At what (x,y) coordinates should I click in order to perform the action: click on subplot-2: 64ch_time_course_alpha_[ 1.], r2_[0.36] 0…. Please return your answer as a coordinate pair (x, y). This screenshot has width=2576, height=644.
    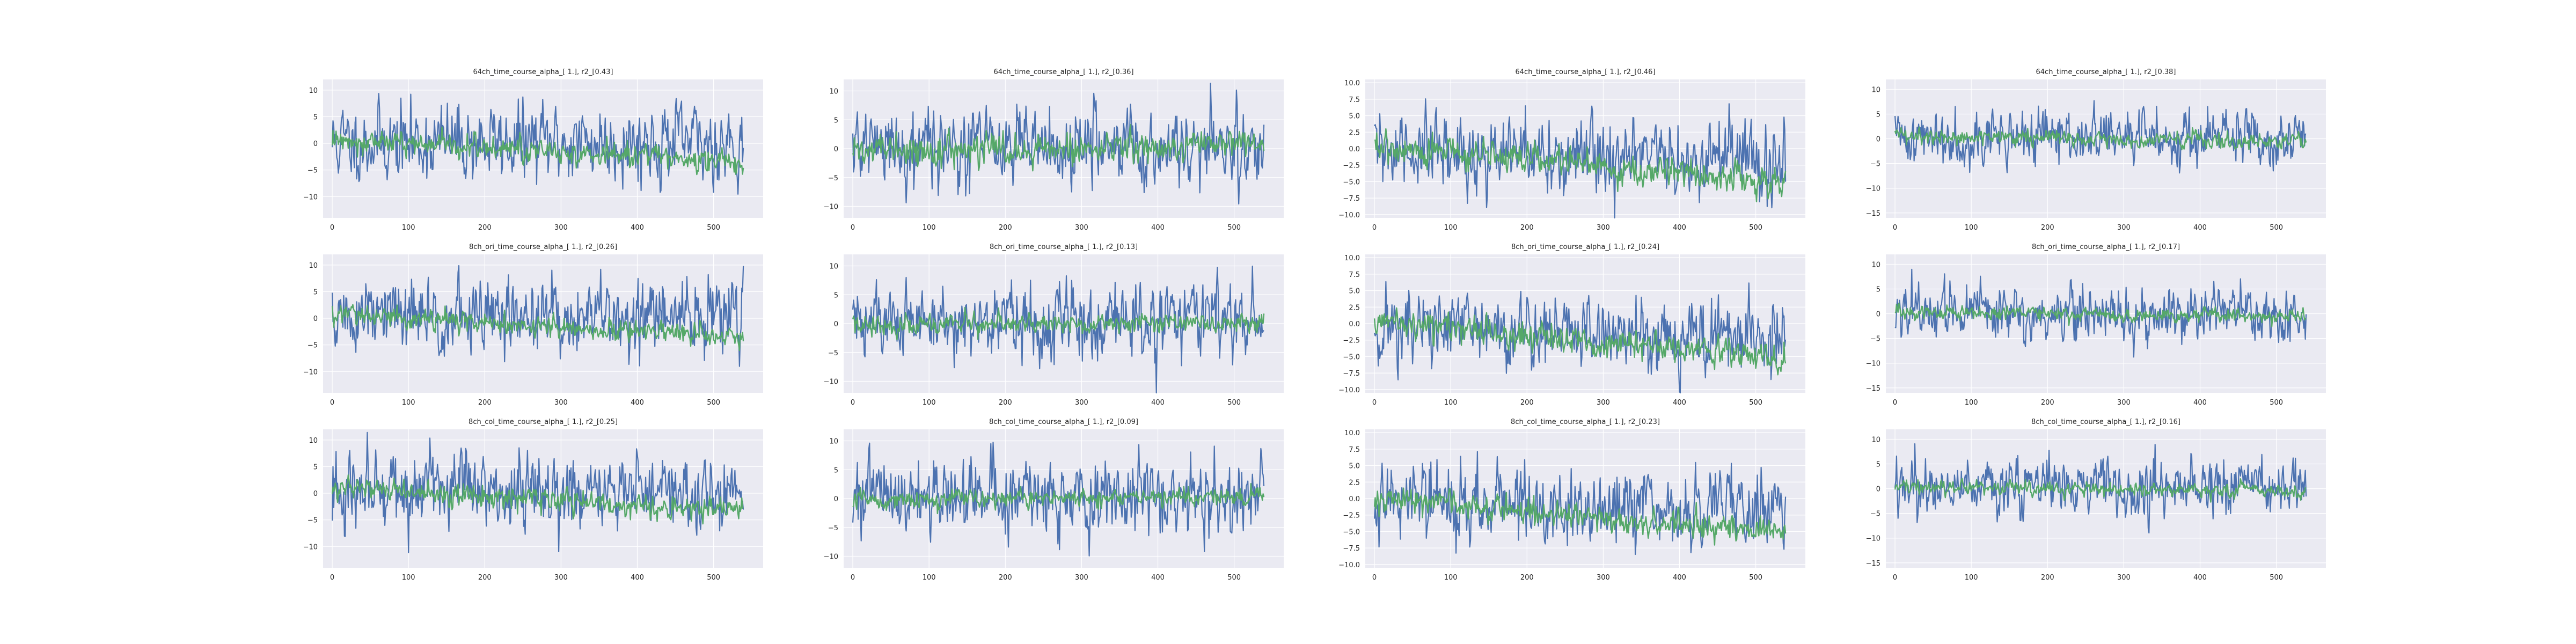
    Looking at the image, I should click on (1054, 150).